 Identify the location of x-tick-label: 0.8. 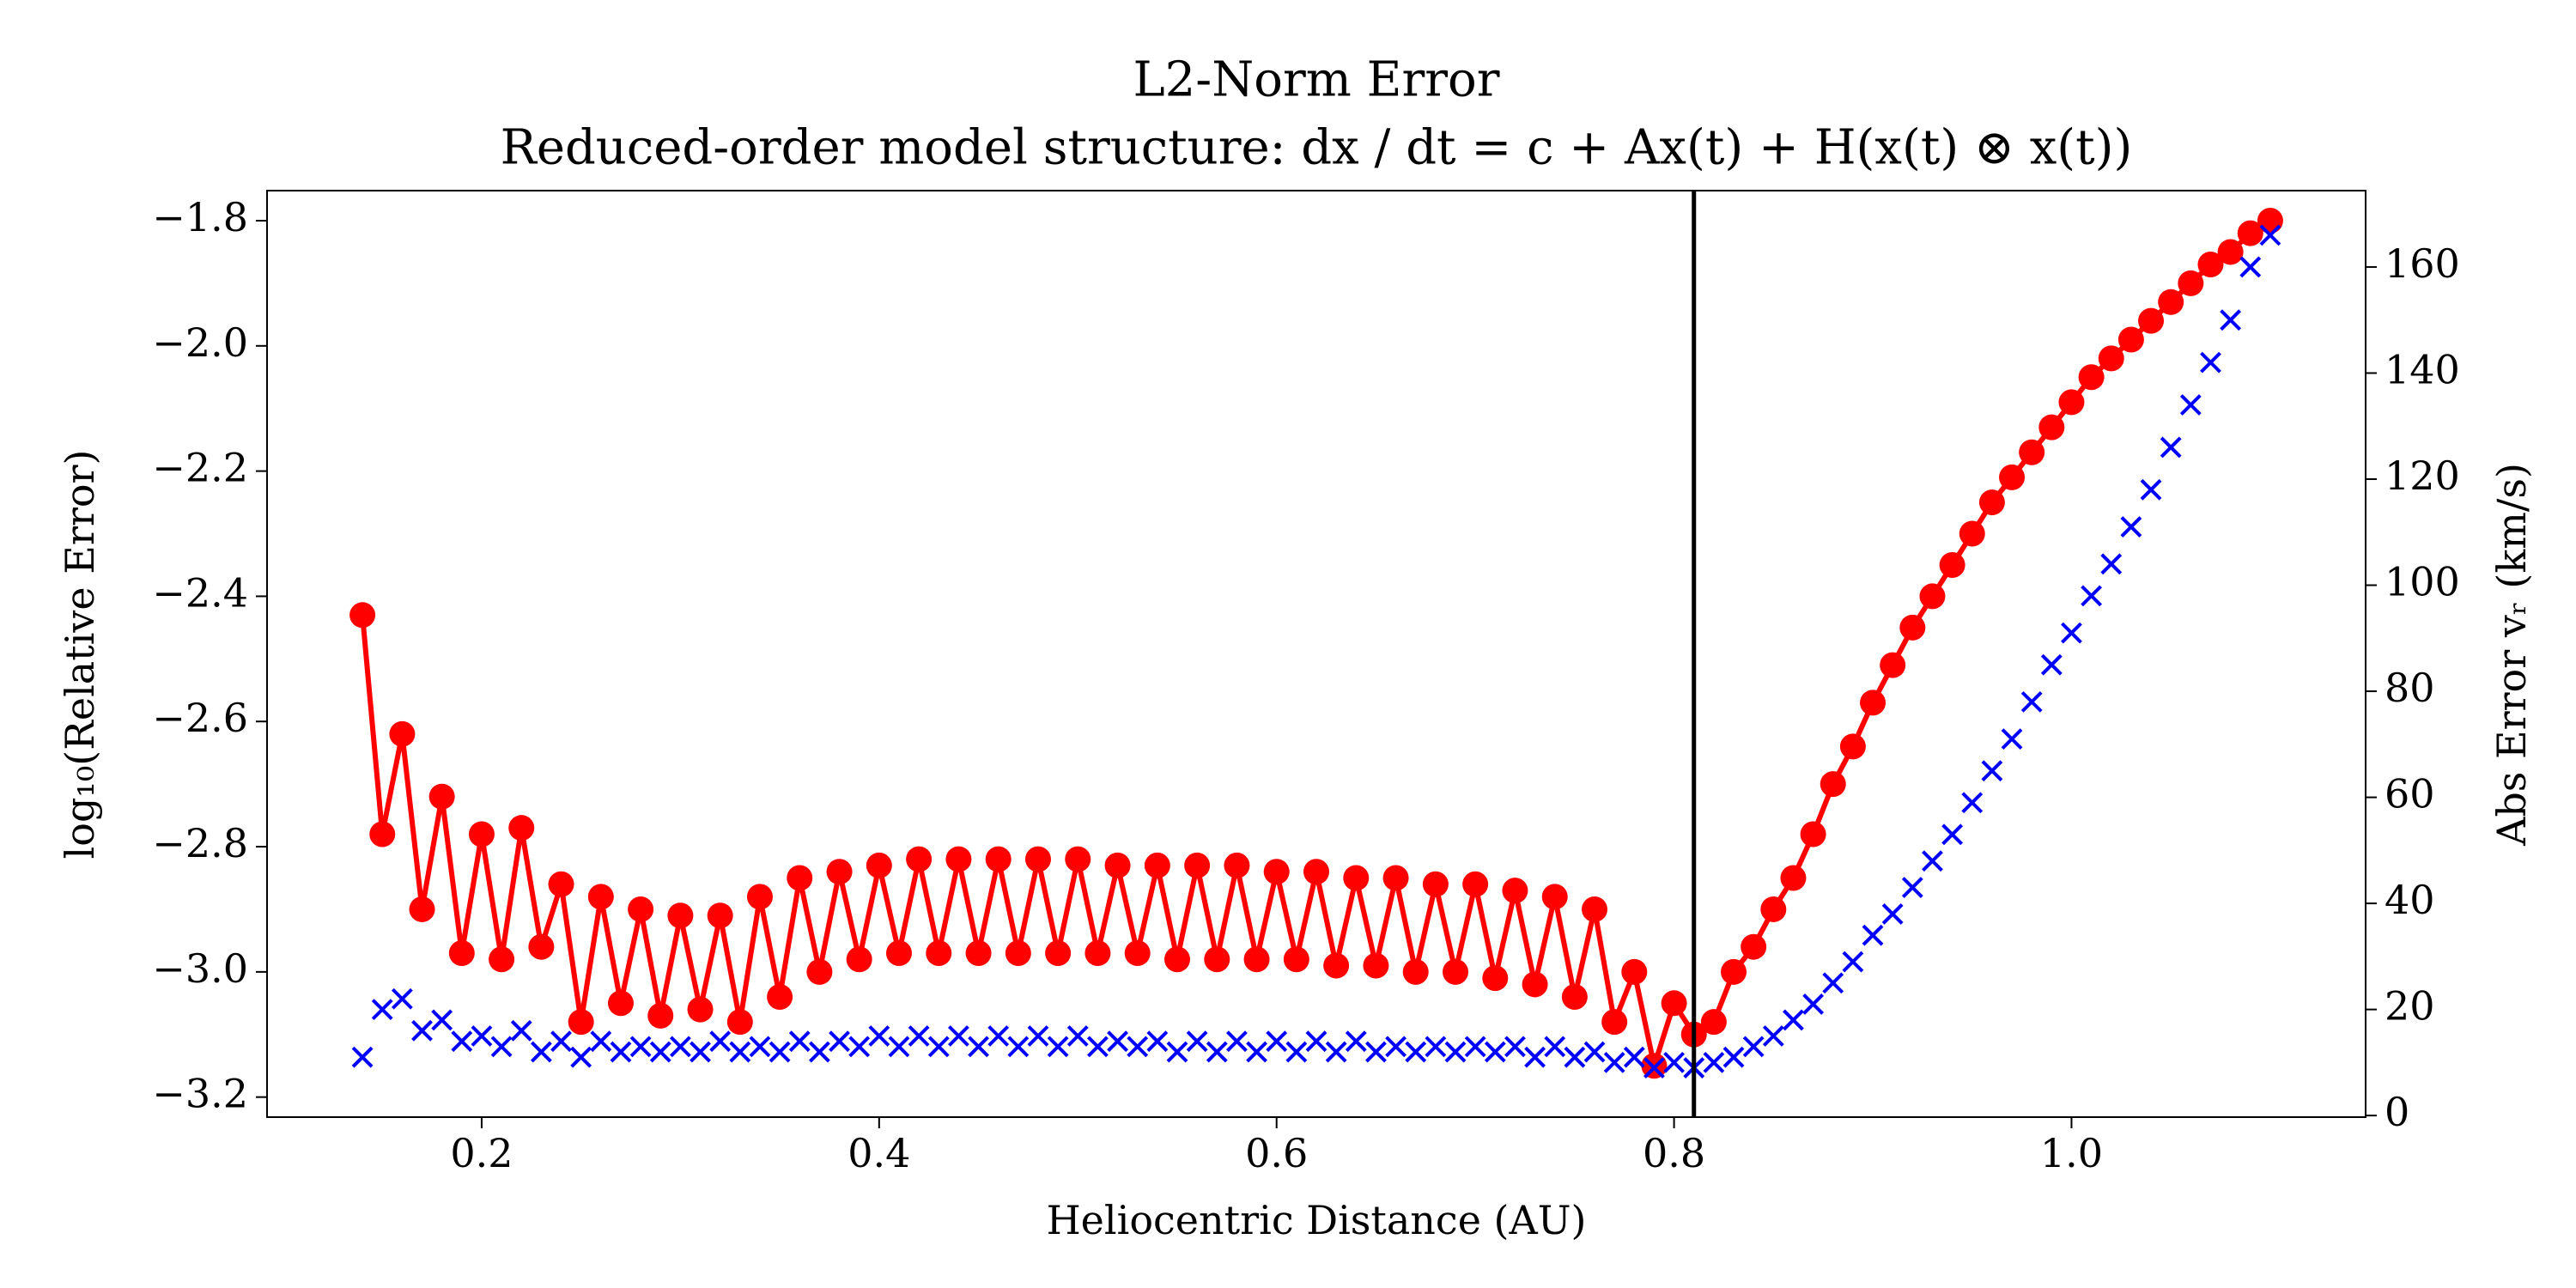
(1674, 1153).